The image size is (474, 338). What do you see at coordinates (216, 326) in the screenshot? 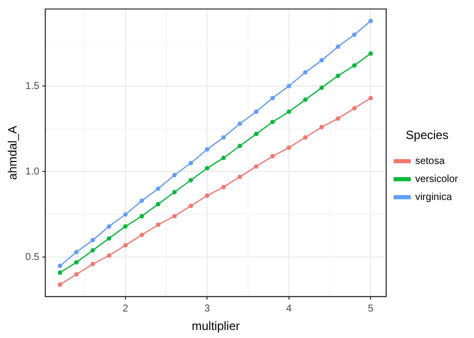
I see `x-axis-title: multiplier` at bounding box center [216, 326].